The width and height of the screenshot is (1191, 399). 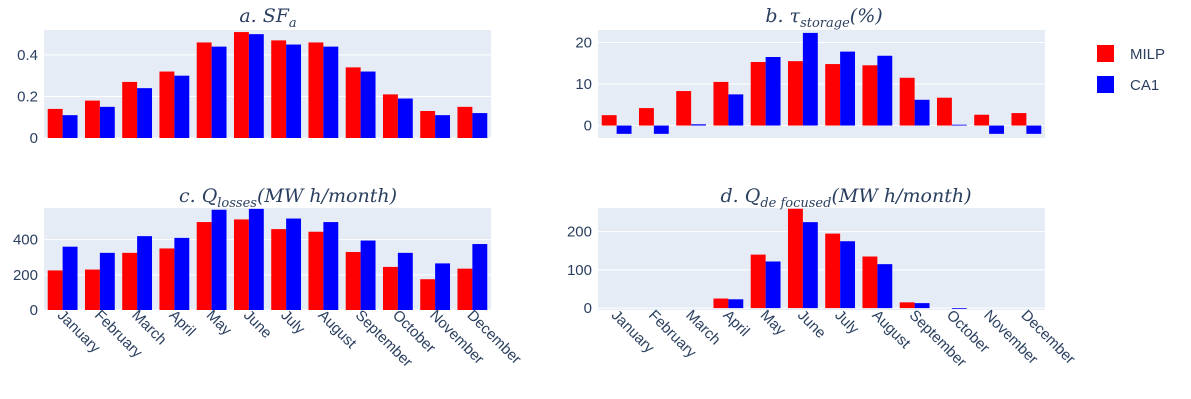 What do you see at coordinates (1144, 85) in the screenshot?
I see `legend-label-ca1: CA1` at bounding box center [1144, 85].